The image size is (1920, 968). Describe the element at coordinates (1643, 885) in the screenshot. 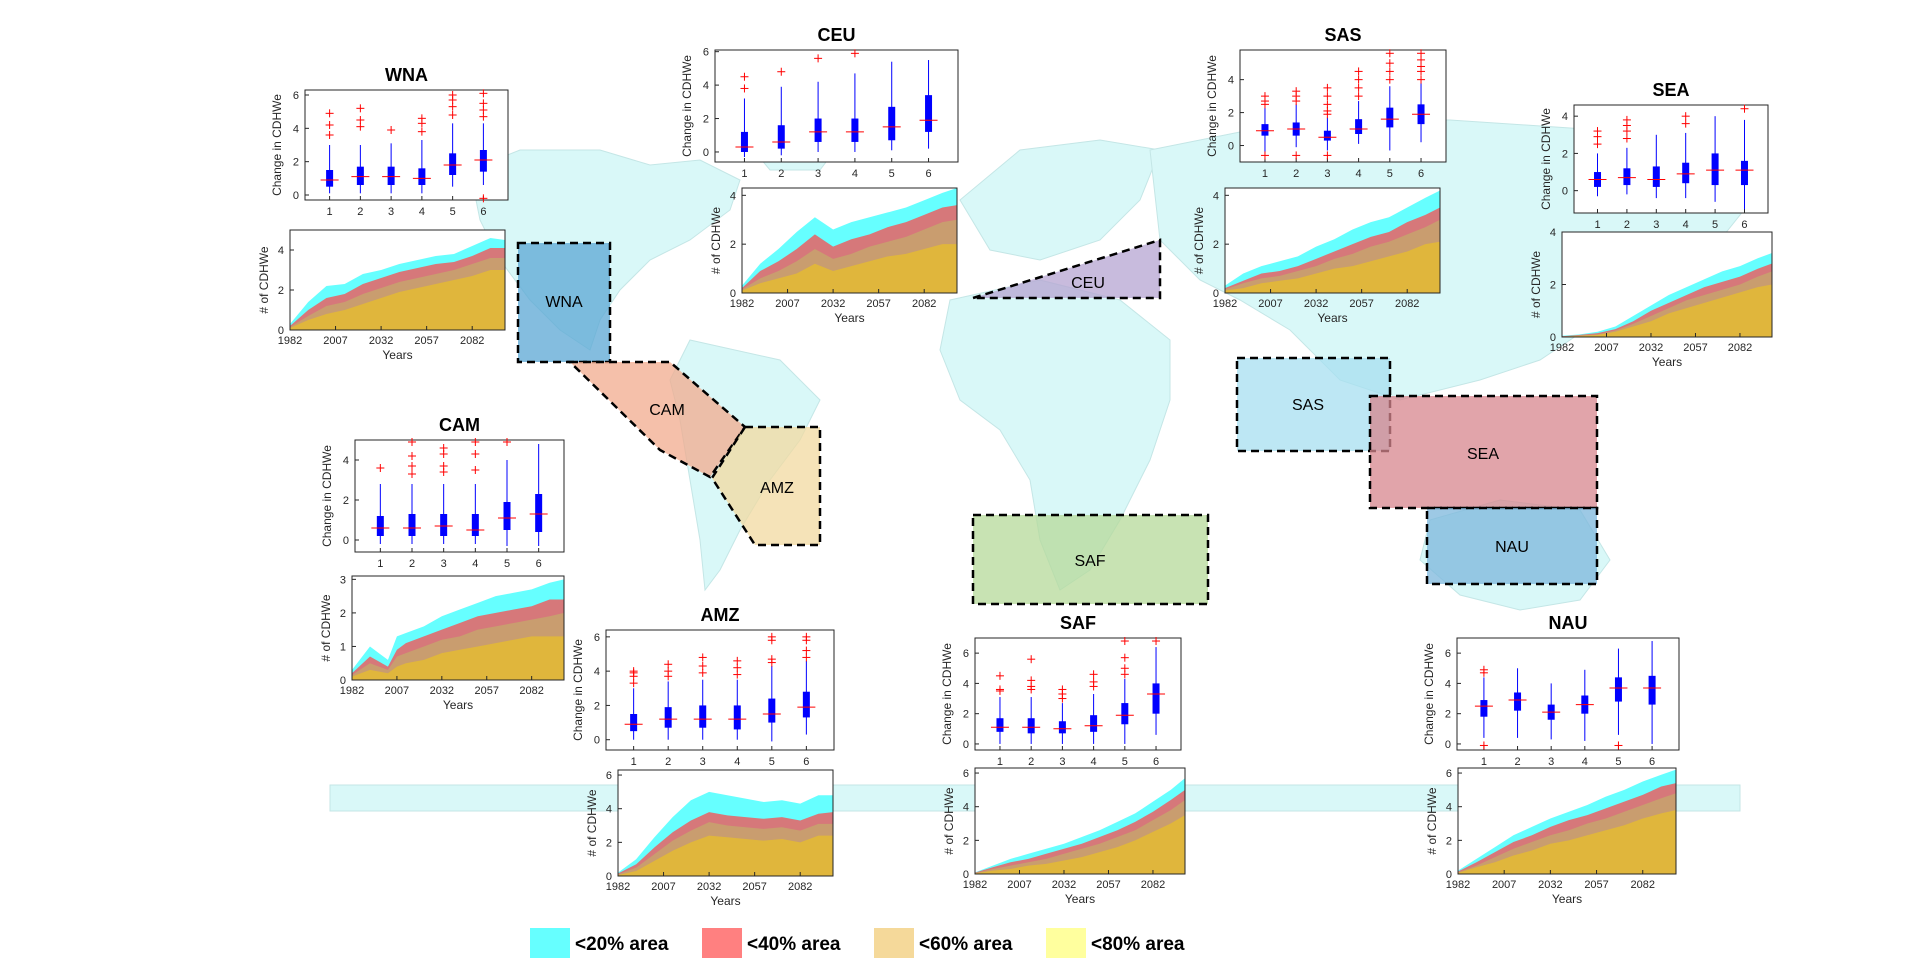

I see `xtick-label: 2082` at that location.